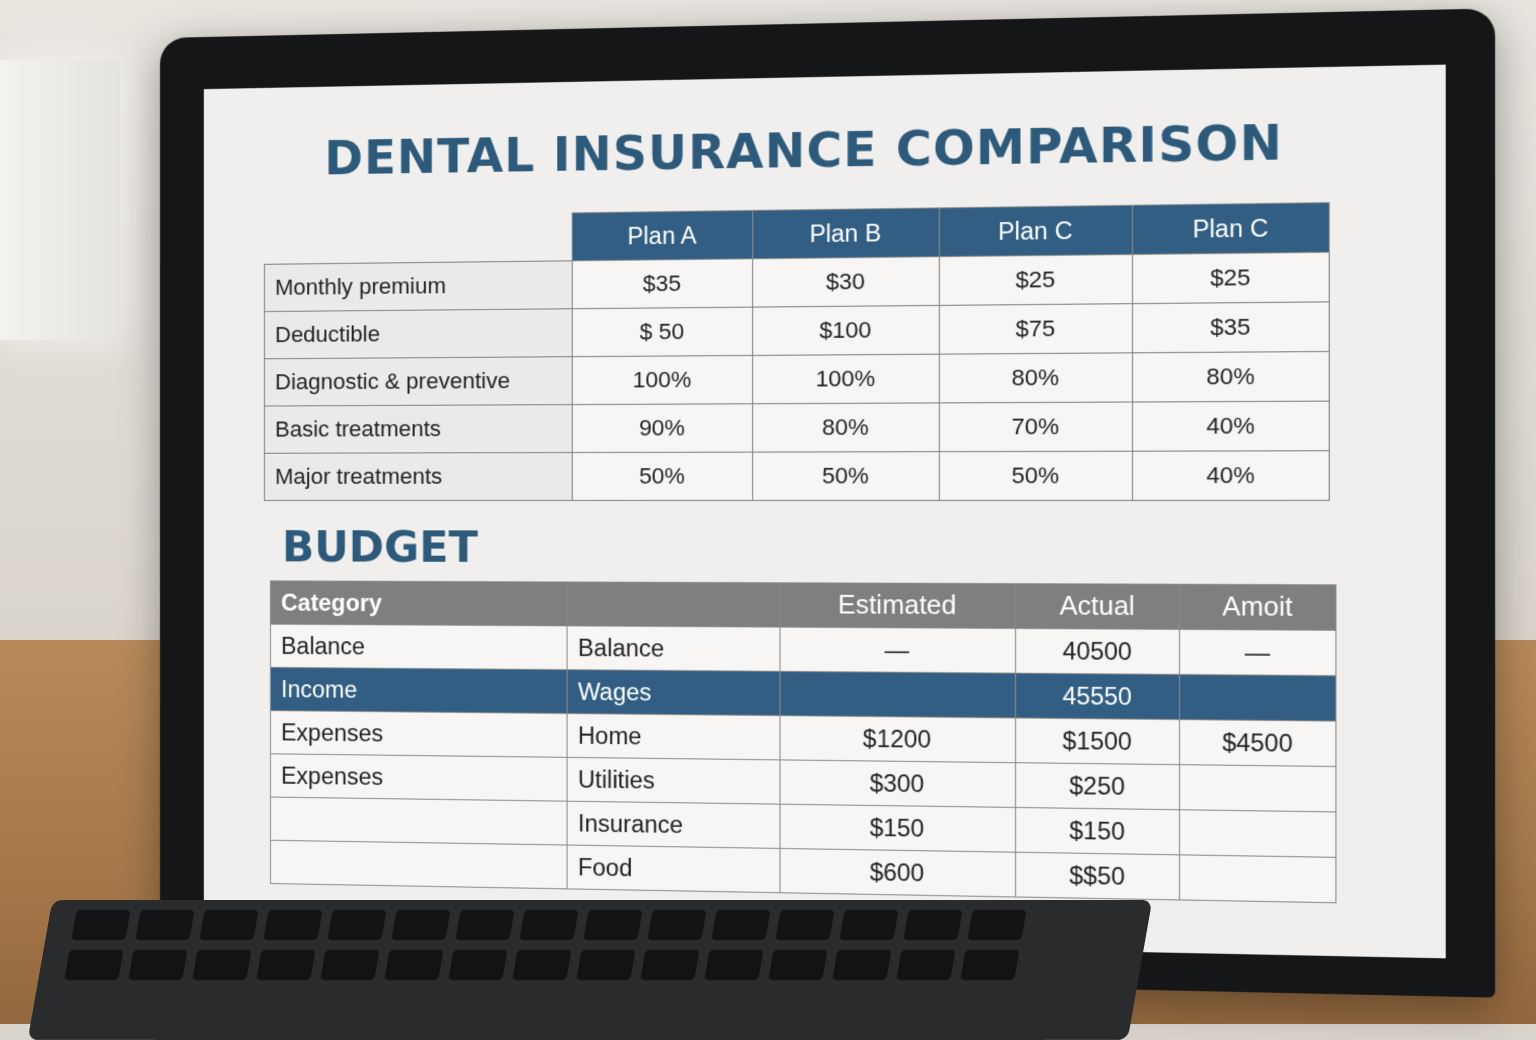 The height and width of the screenshot is (1040, 1536). I want to click on plan-header: Plan B, so click(845, 233).